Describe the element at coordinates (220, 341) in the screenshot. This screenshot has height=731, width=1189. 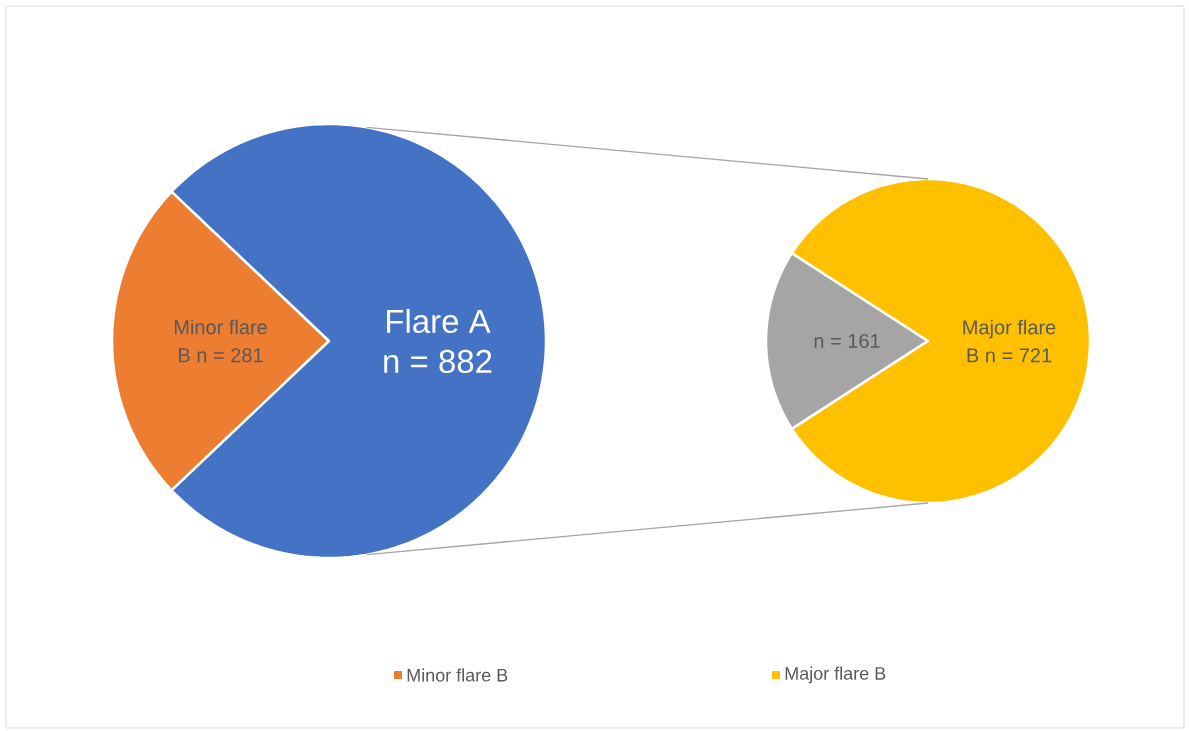
I see `data-label: Minor flare B n = 281` at that location.